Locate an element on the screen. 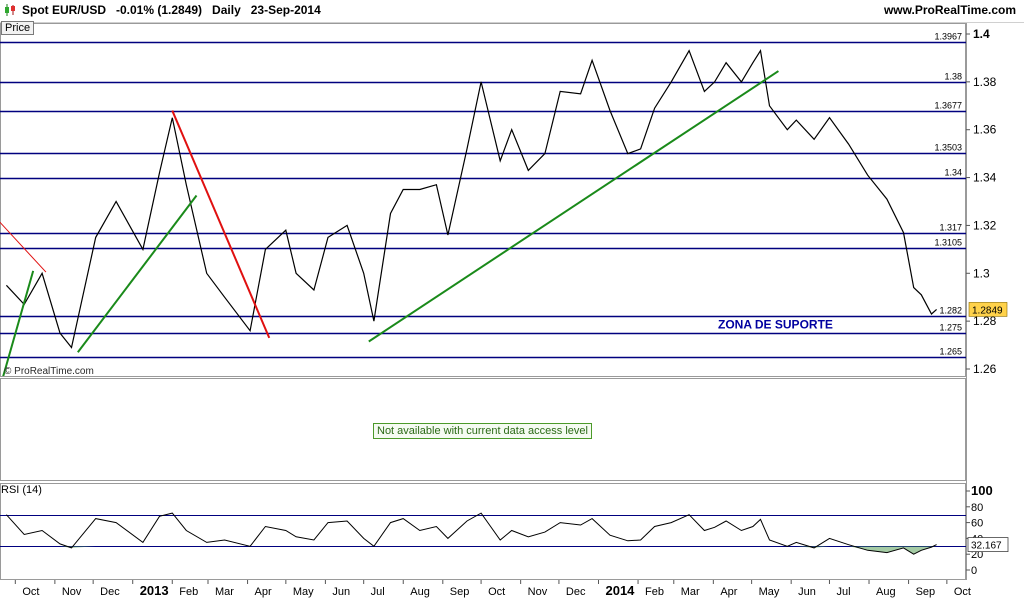 The width and height of the screenshot is (1024, 600). level-label: 1.282 is located at coordinates (950, 311).